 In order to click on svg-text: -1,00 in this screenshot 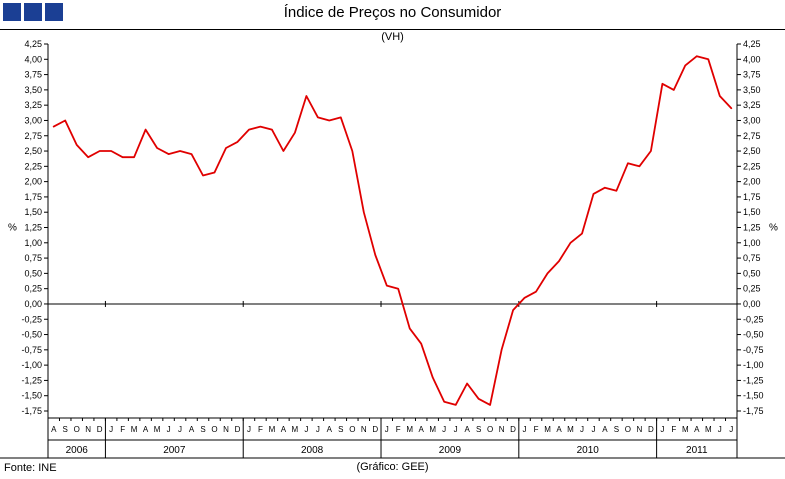, I will do `click(753, 365)`.